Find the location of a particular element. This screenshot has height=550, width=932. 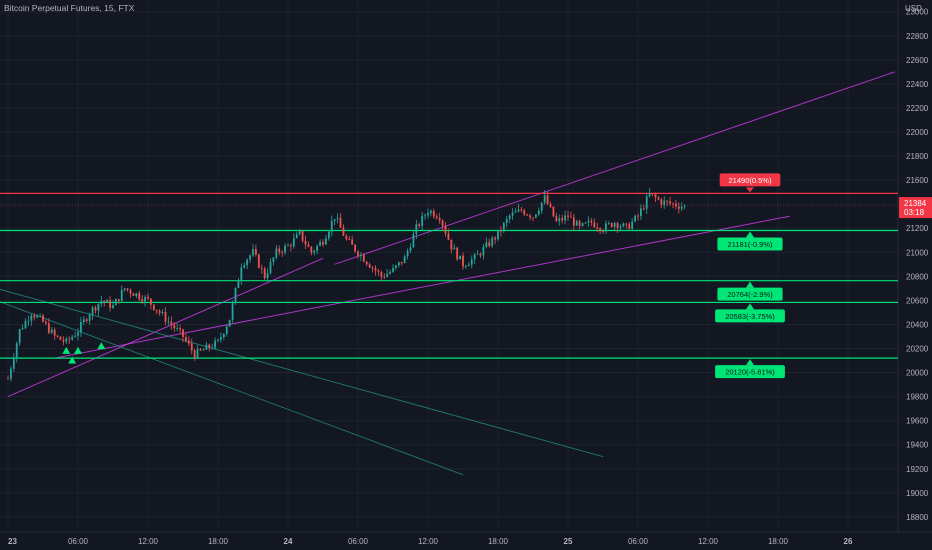

signal-marker-icon is located at coordinates (72, 360).